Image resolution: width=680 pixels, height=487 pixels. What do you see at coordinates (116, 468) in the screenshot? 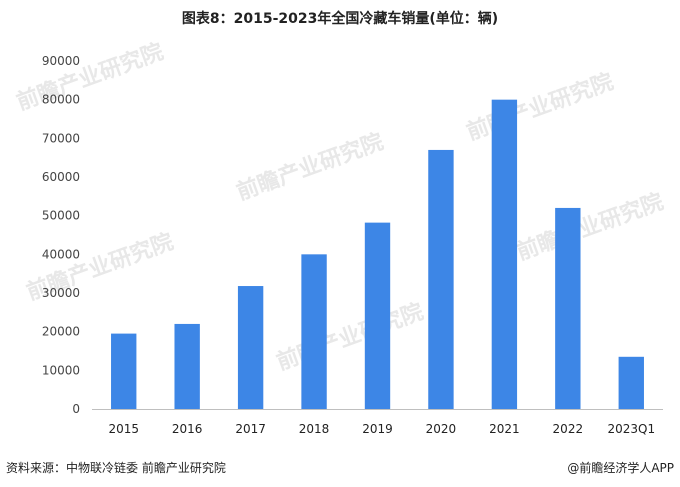
I see `source-note: 资料来源：中物联冷链委 前瞻产业研究院` at bounding box center [116, 468].